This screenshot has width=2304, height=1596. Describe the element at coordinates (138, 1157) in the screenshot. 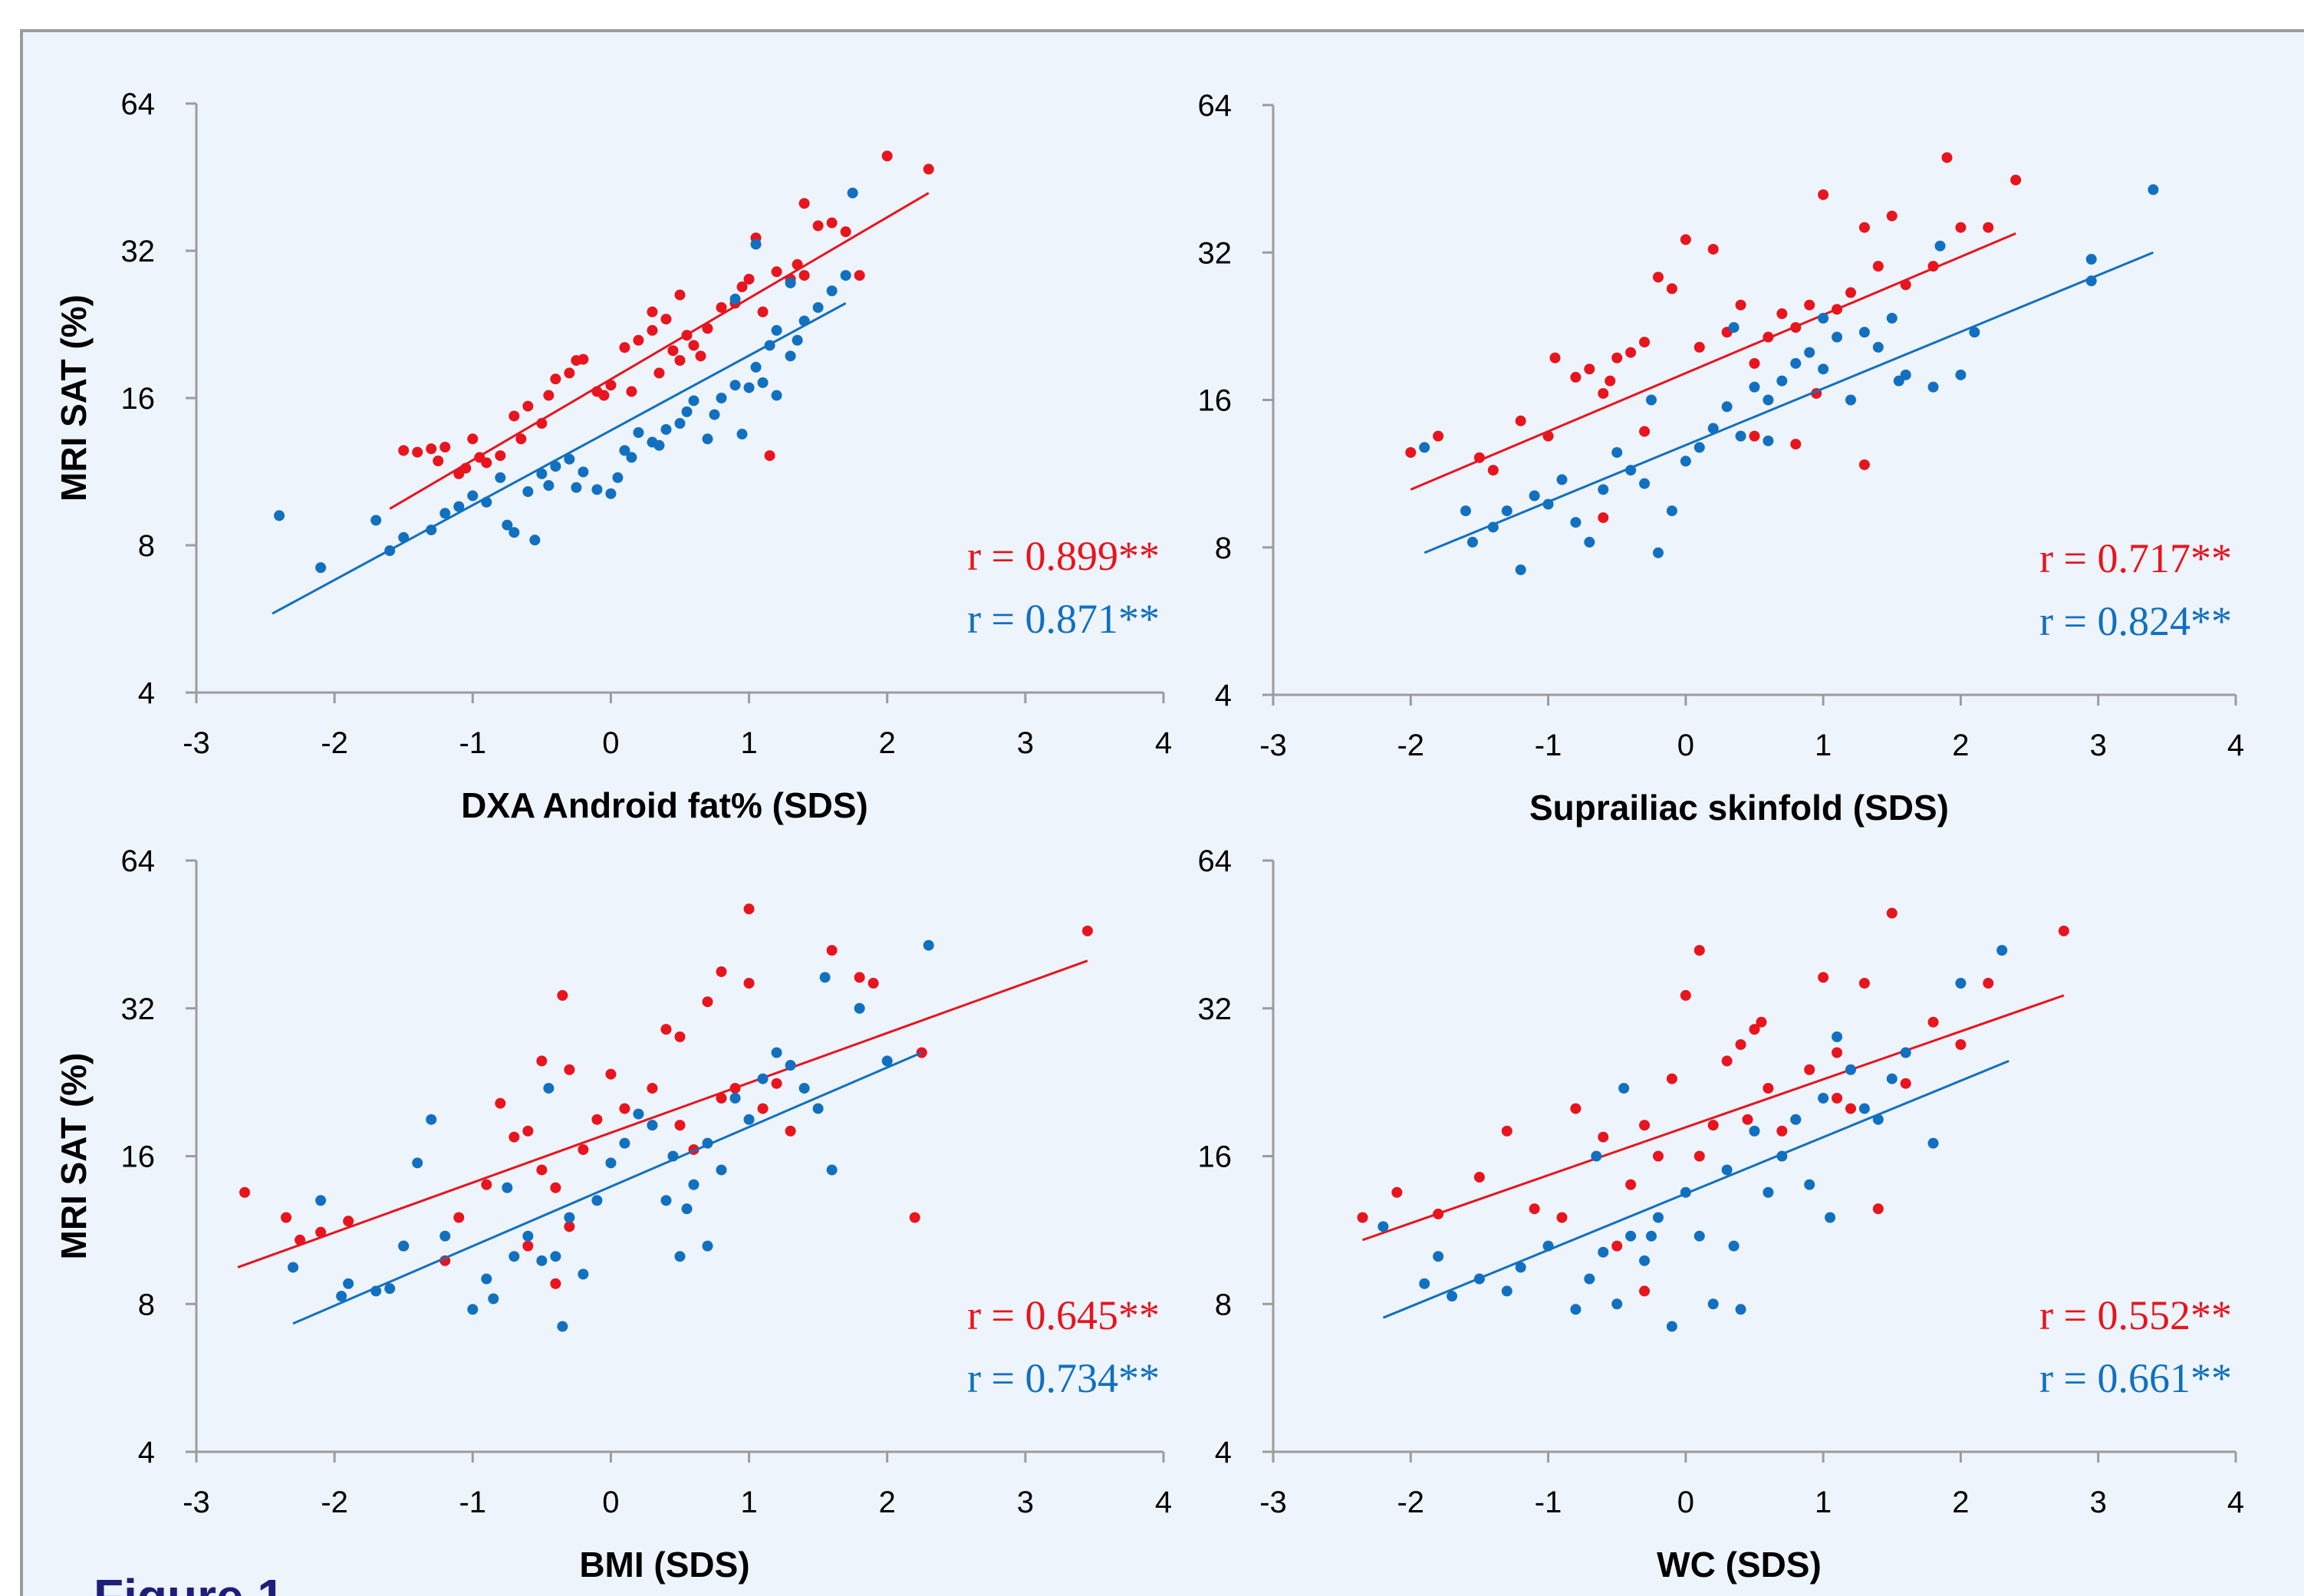

I see `chart3-y-tick-label: 16` at that location.